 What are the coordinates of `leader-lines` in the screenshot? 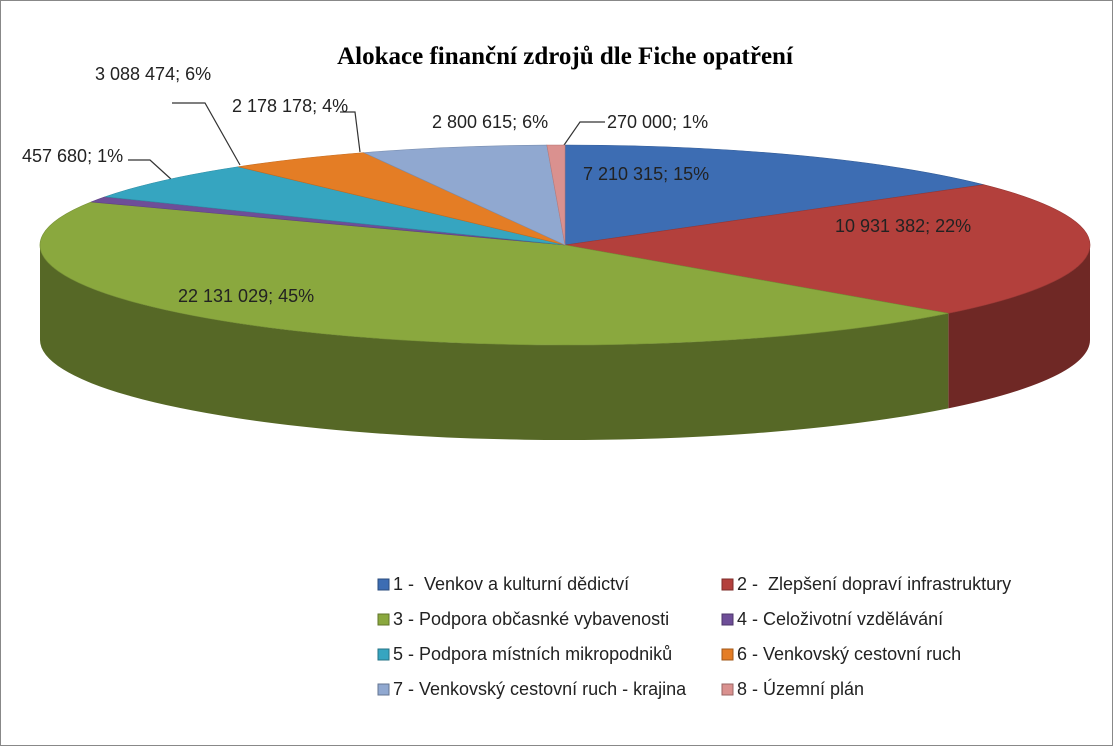 It's located at (366, 141).